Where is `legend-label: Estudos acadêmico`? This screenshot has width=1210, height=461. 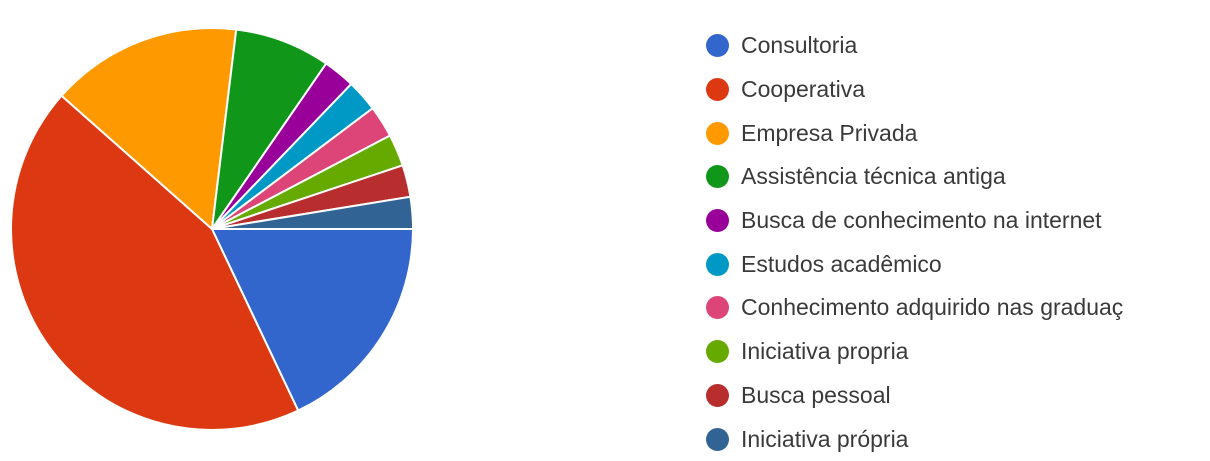 legend-label: Estudos acadêmico is located at coordinates (841, 263).